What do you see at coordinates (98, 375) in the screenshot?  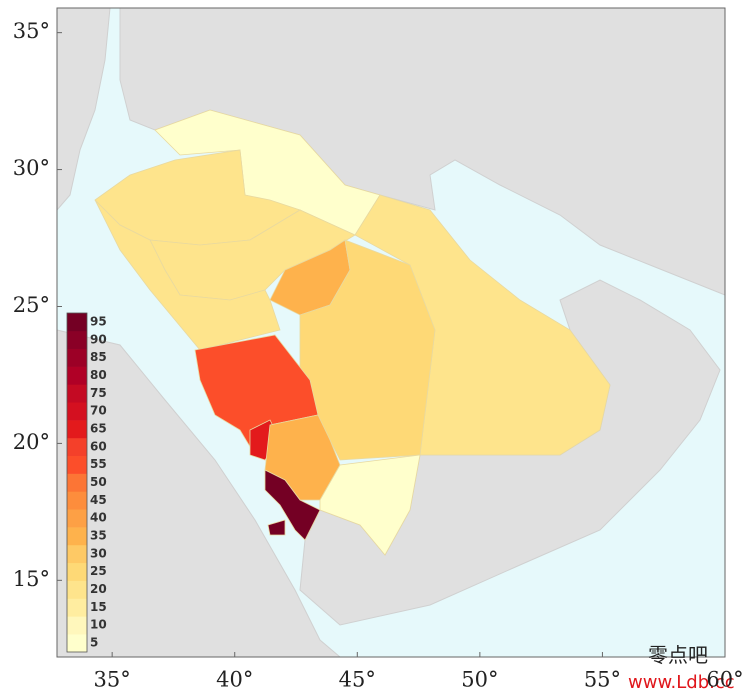 I see `legend-label: 80` at bounding box center [98, 375].